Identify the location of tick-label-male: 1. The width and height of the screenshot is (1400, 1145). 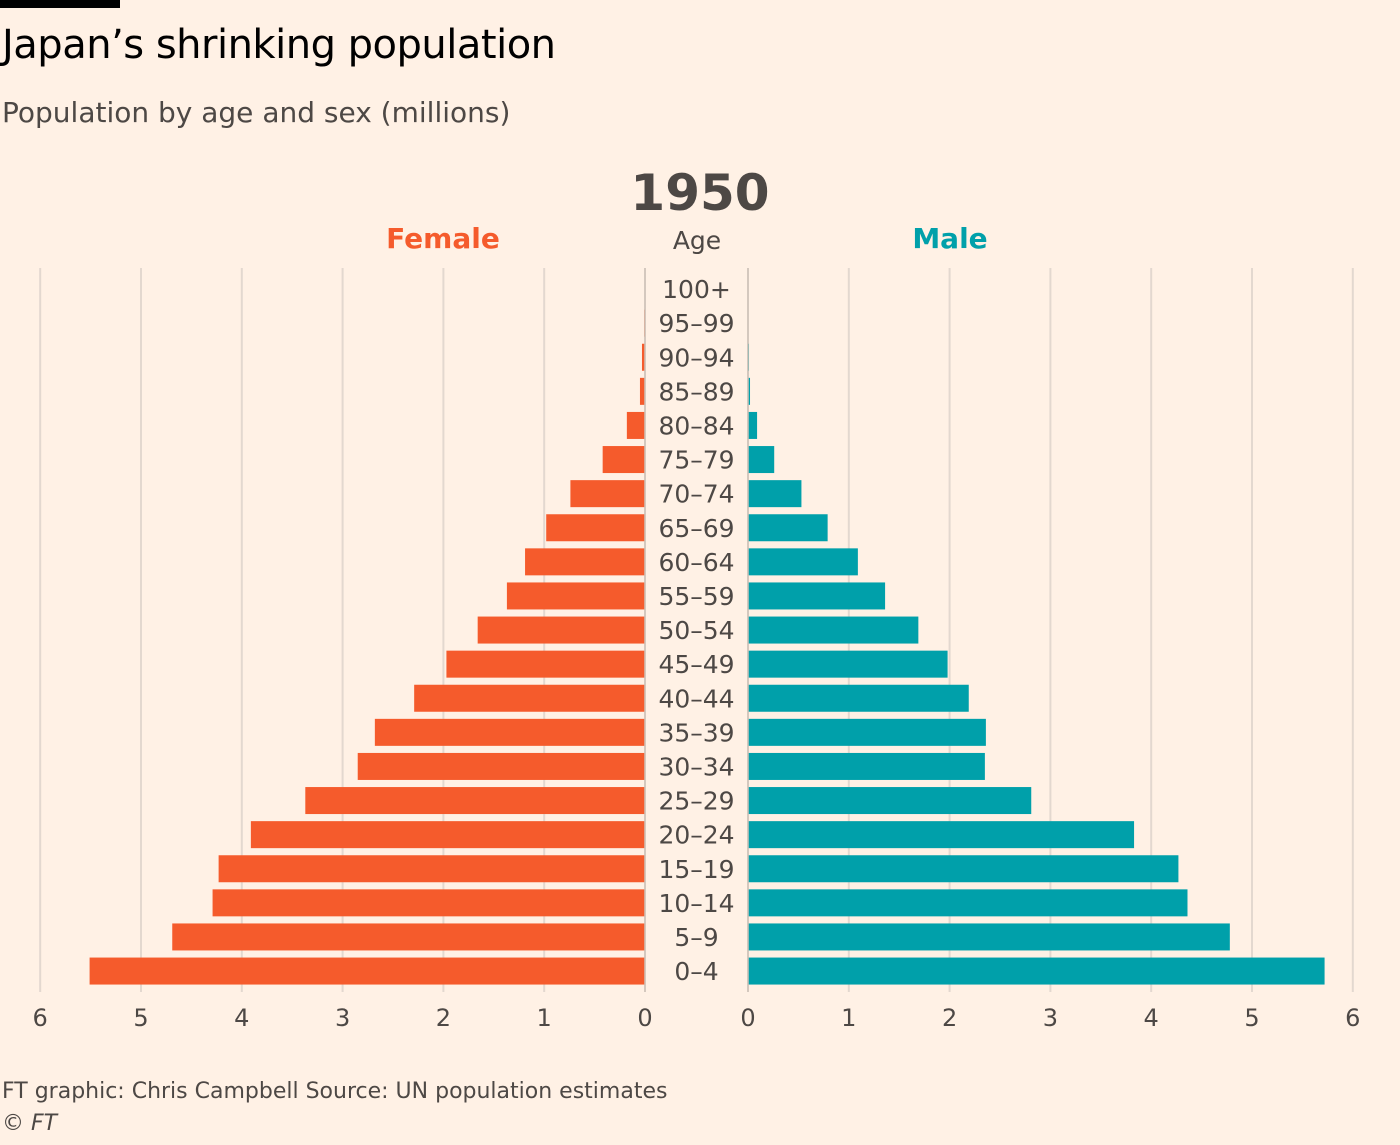
(848, 1018).